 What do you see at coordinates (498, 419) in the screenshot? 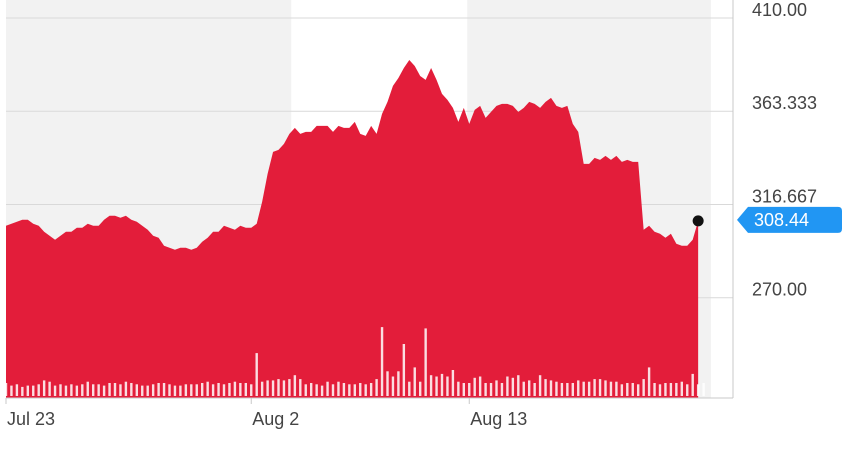
I see `x-tick-label: Aug 13` at bounding box center [498, 419].